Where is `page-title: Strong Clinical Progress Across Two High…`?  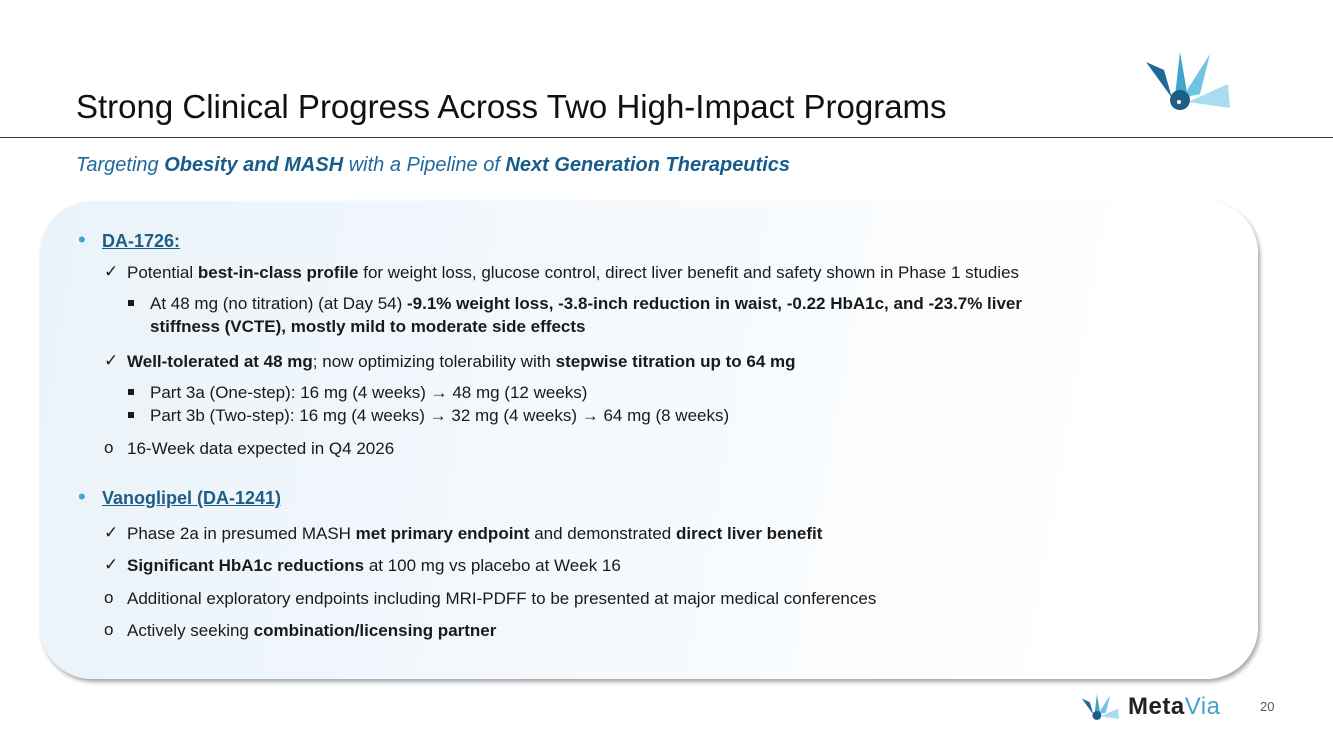 page-title: Strong Clinical Progress Across Two High… is located at coordinates (511, 106).